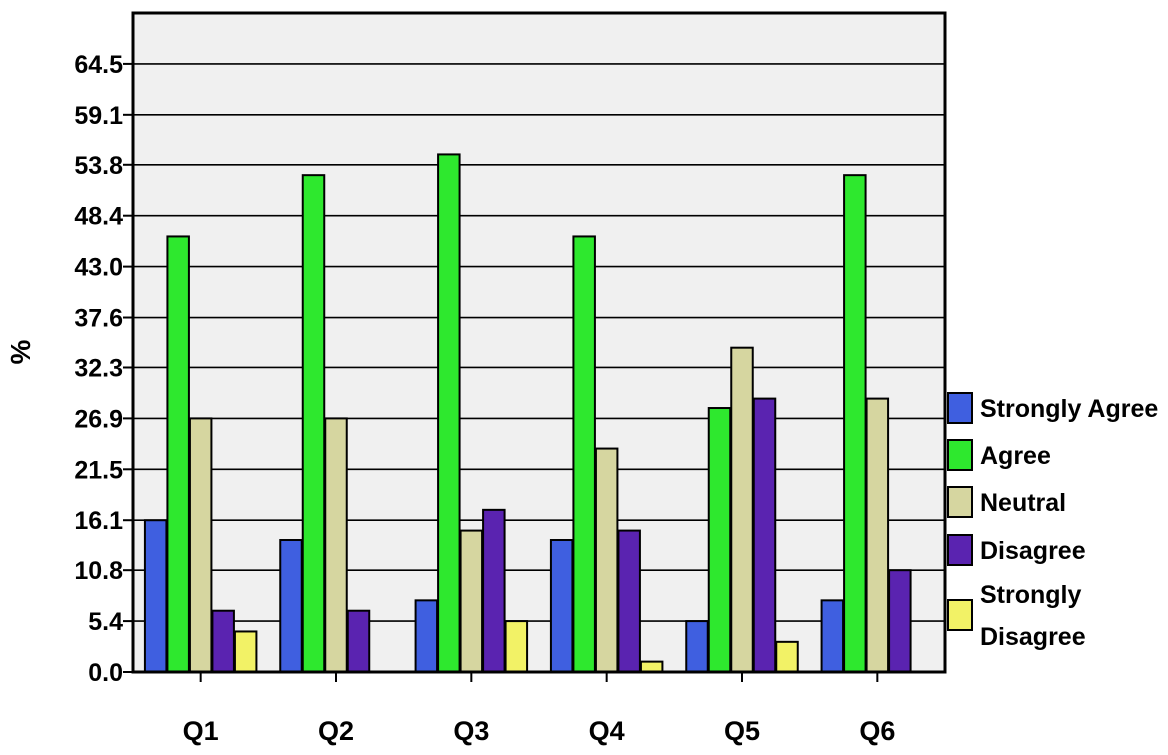 The image size is (1168, 755). What do you see at coordinates (471, 731) in the screenshot?
I see `x-tick-label: Q3` at bounding box center [471, 731].